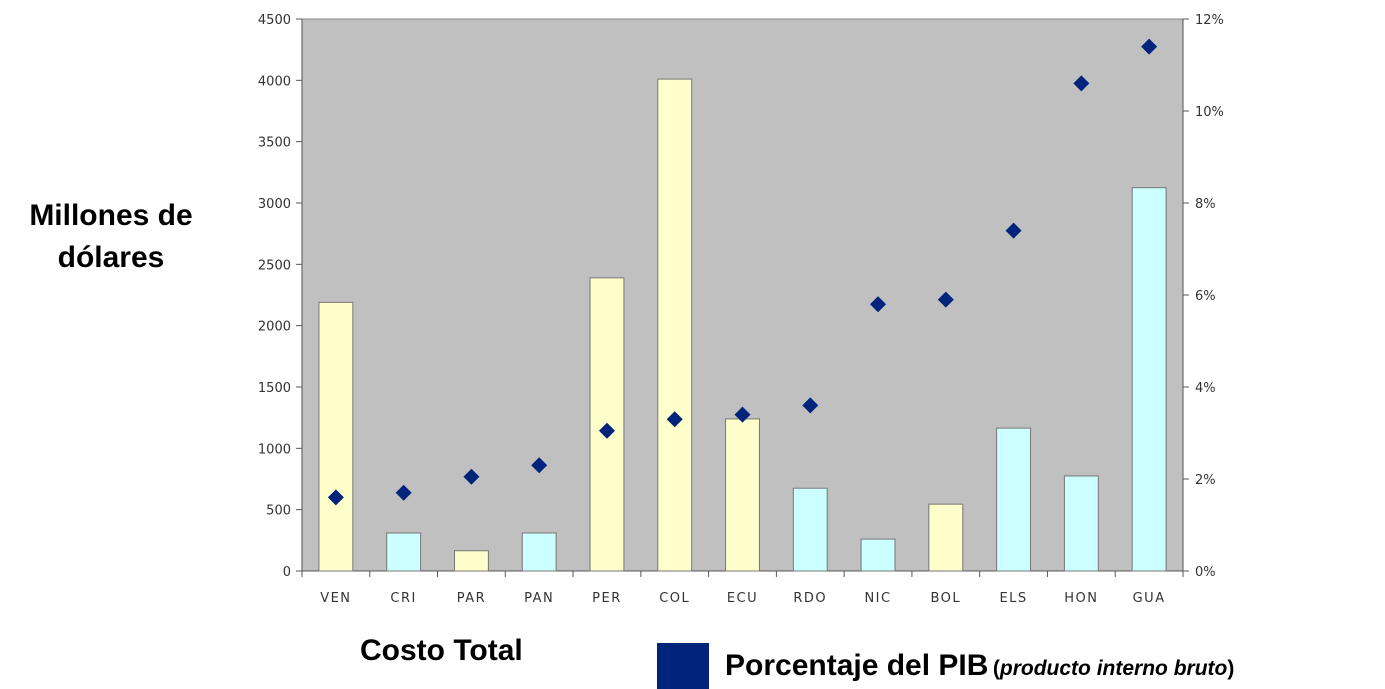  I want to click on y2-tick-label: 12%, so click(1209, 20).